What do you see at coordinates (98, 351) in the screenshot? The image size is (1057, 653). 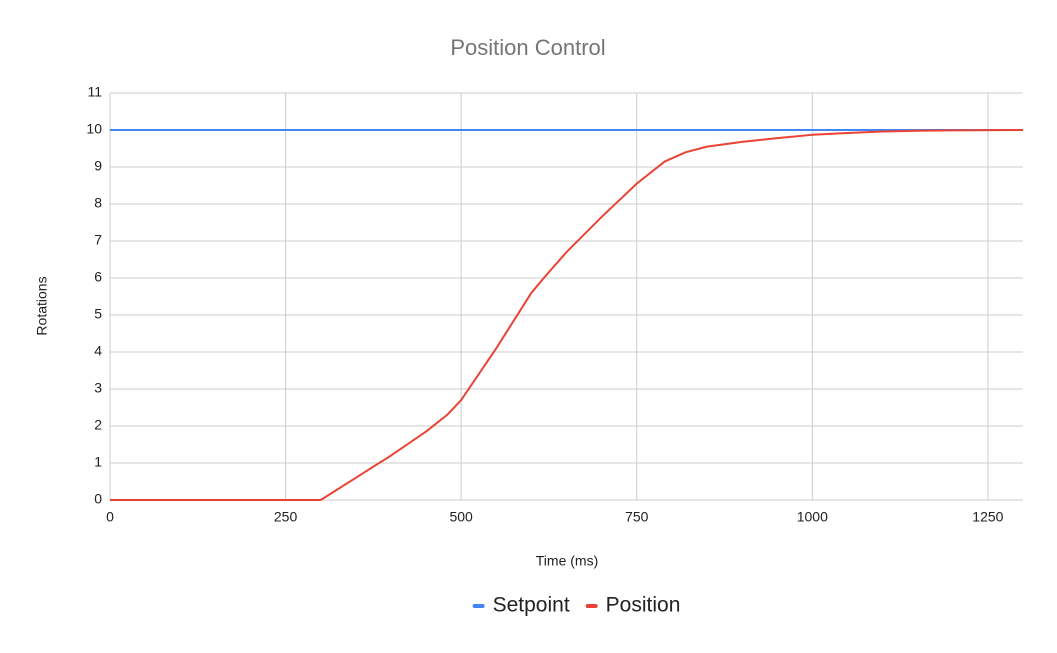 I see `y-tick-label: 4` at bounding box center [98, 351].